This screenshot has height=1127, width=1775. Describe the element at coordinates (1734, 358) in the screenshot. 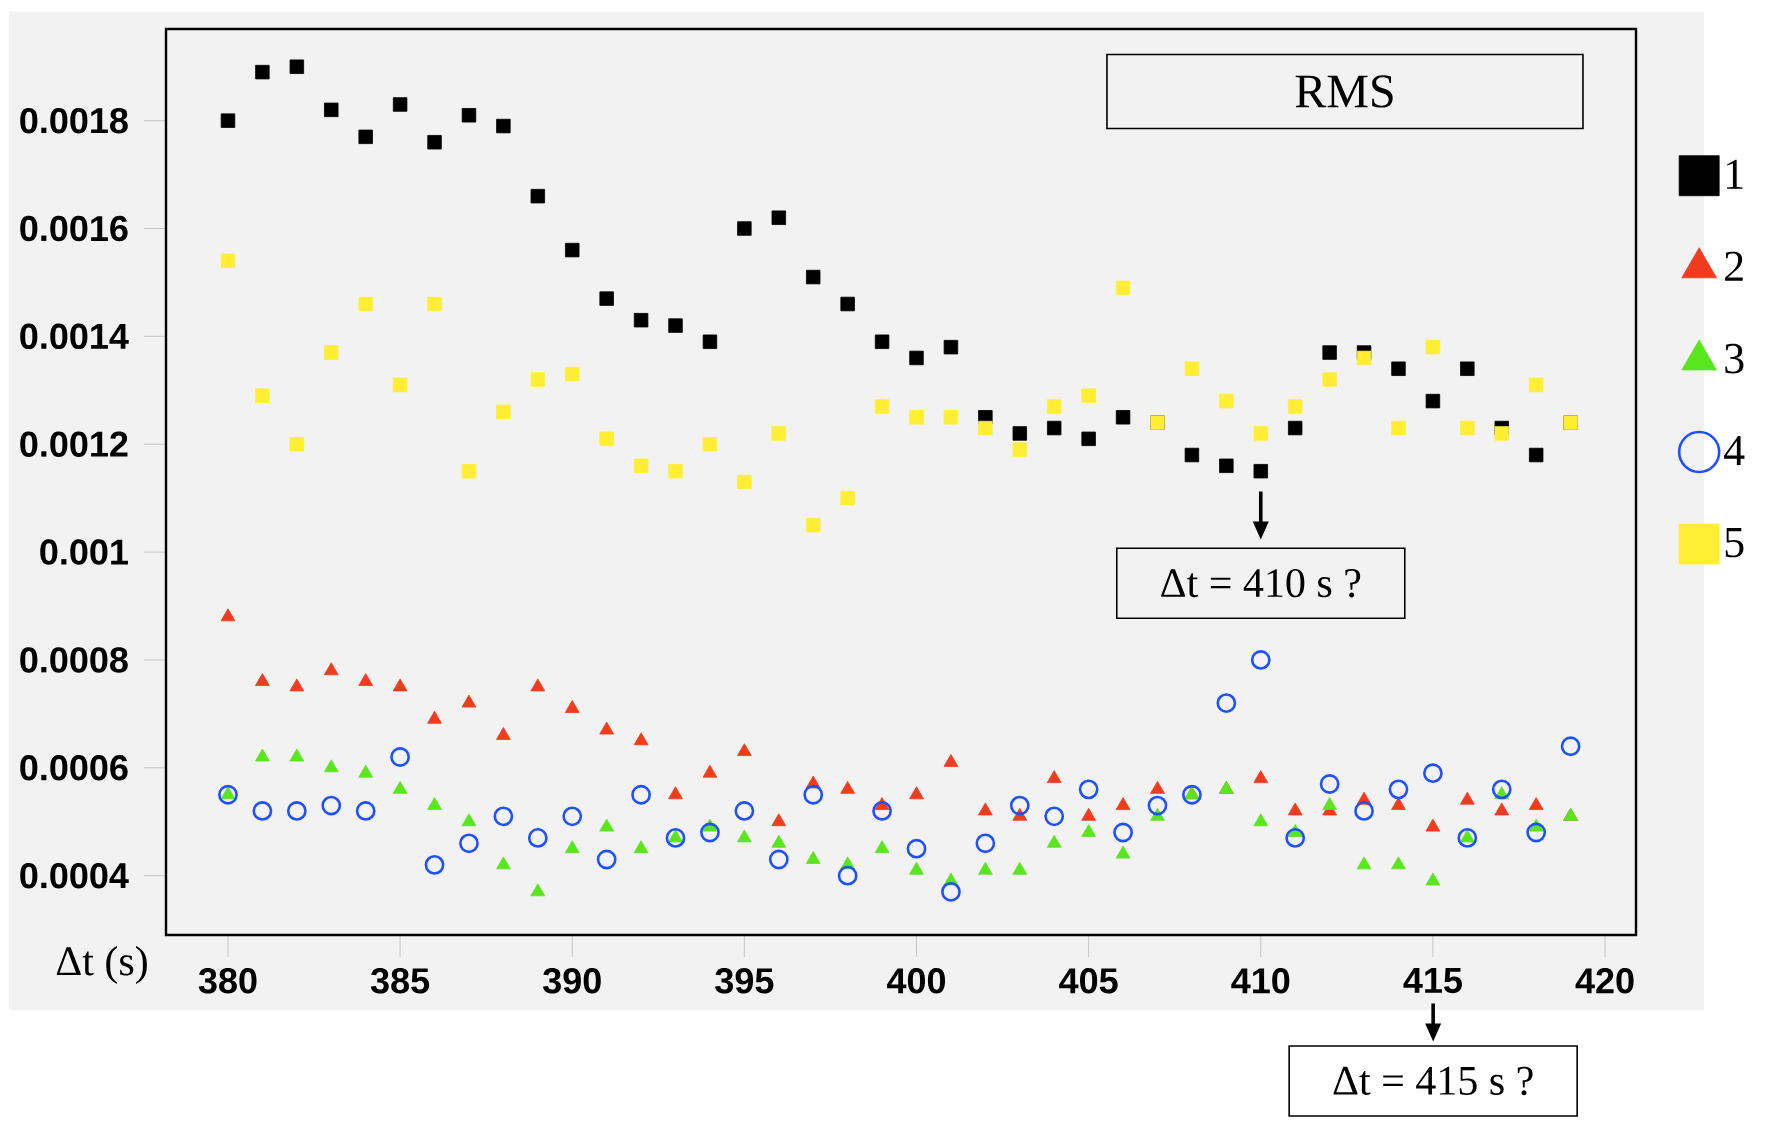

I see `legend-label: 3` at that location.